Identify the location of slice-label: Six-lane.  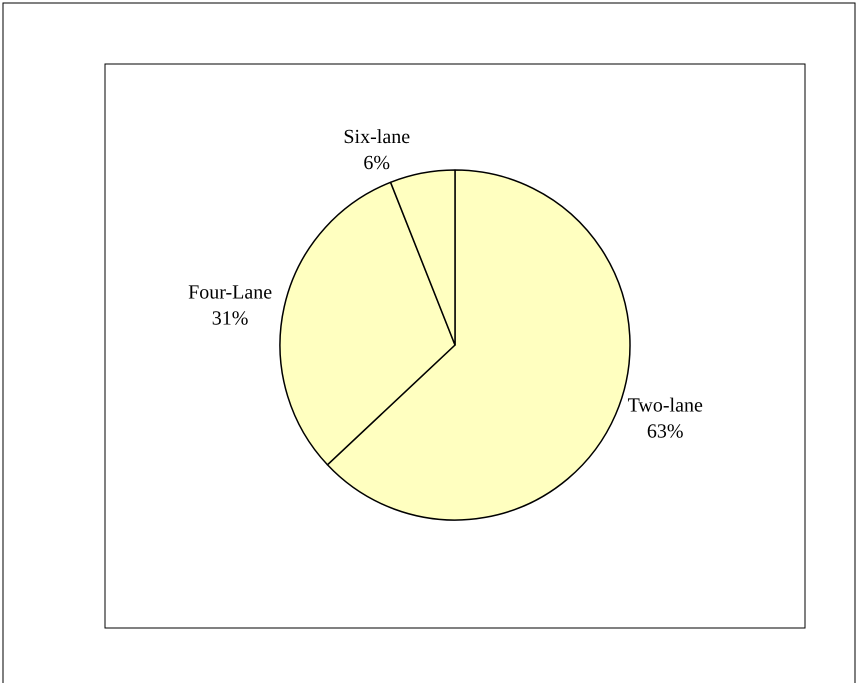
(376, 137).